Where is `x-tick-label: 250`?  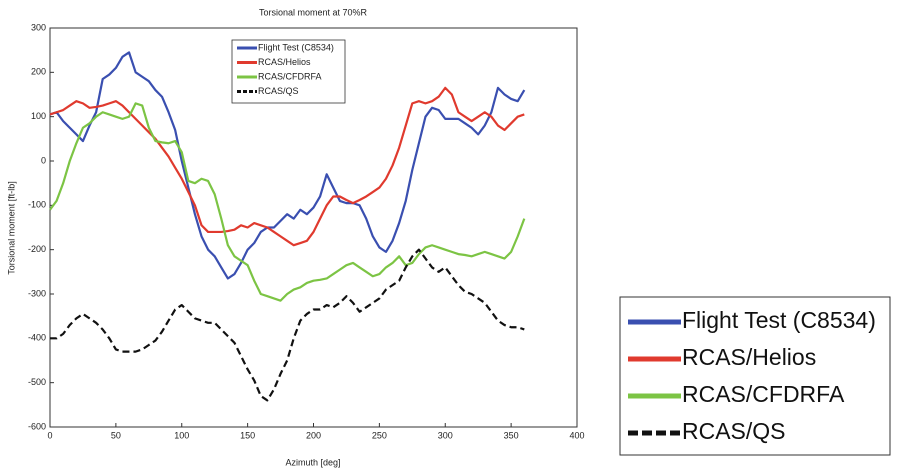 x-tick-label: 250 is located at coordinates (379, 435).